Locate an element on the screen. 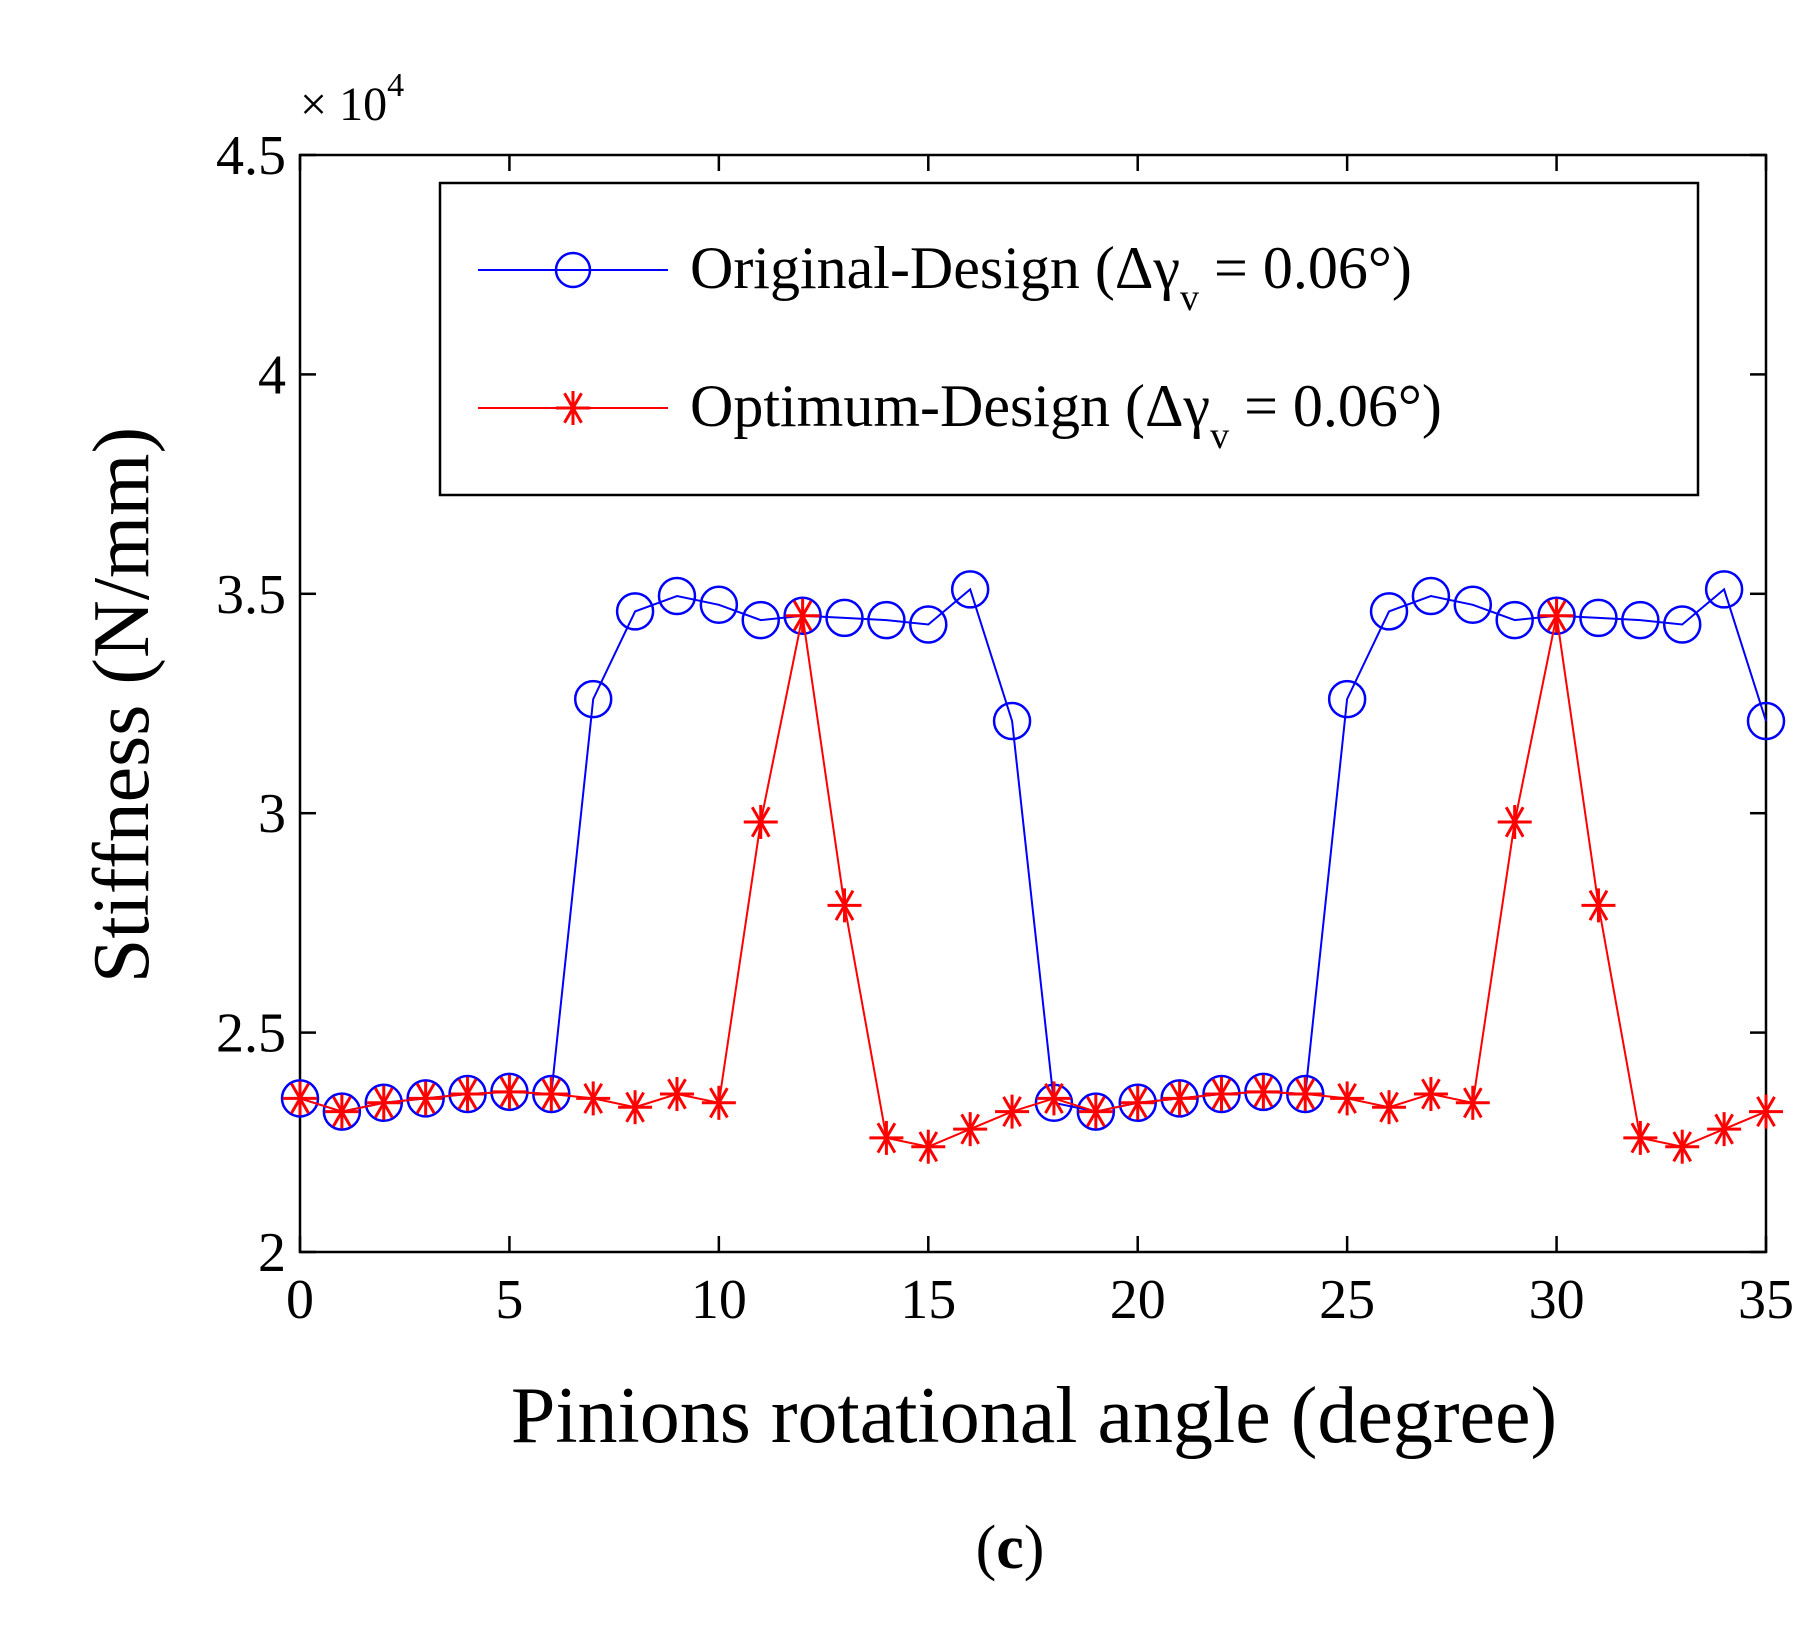 The height and width of the screenshot is (1629, 1815). legend-original-text: Original-Design (Δγv = 0.06°) is located at coordinates (1051, 277).